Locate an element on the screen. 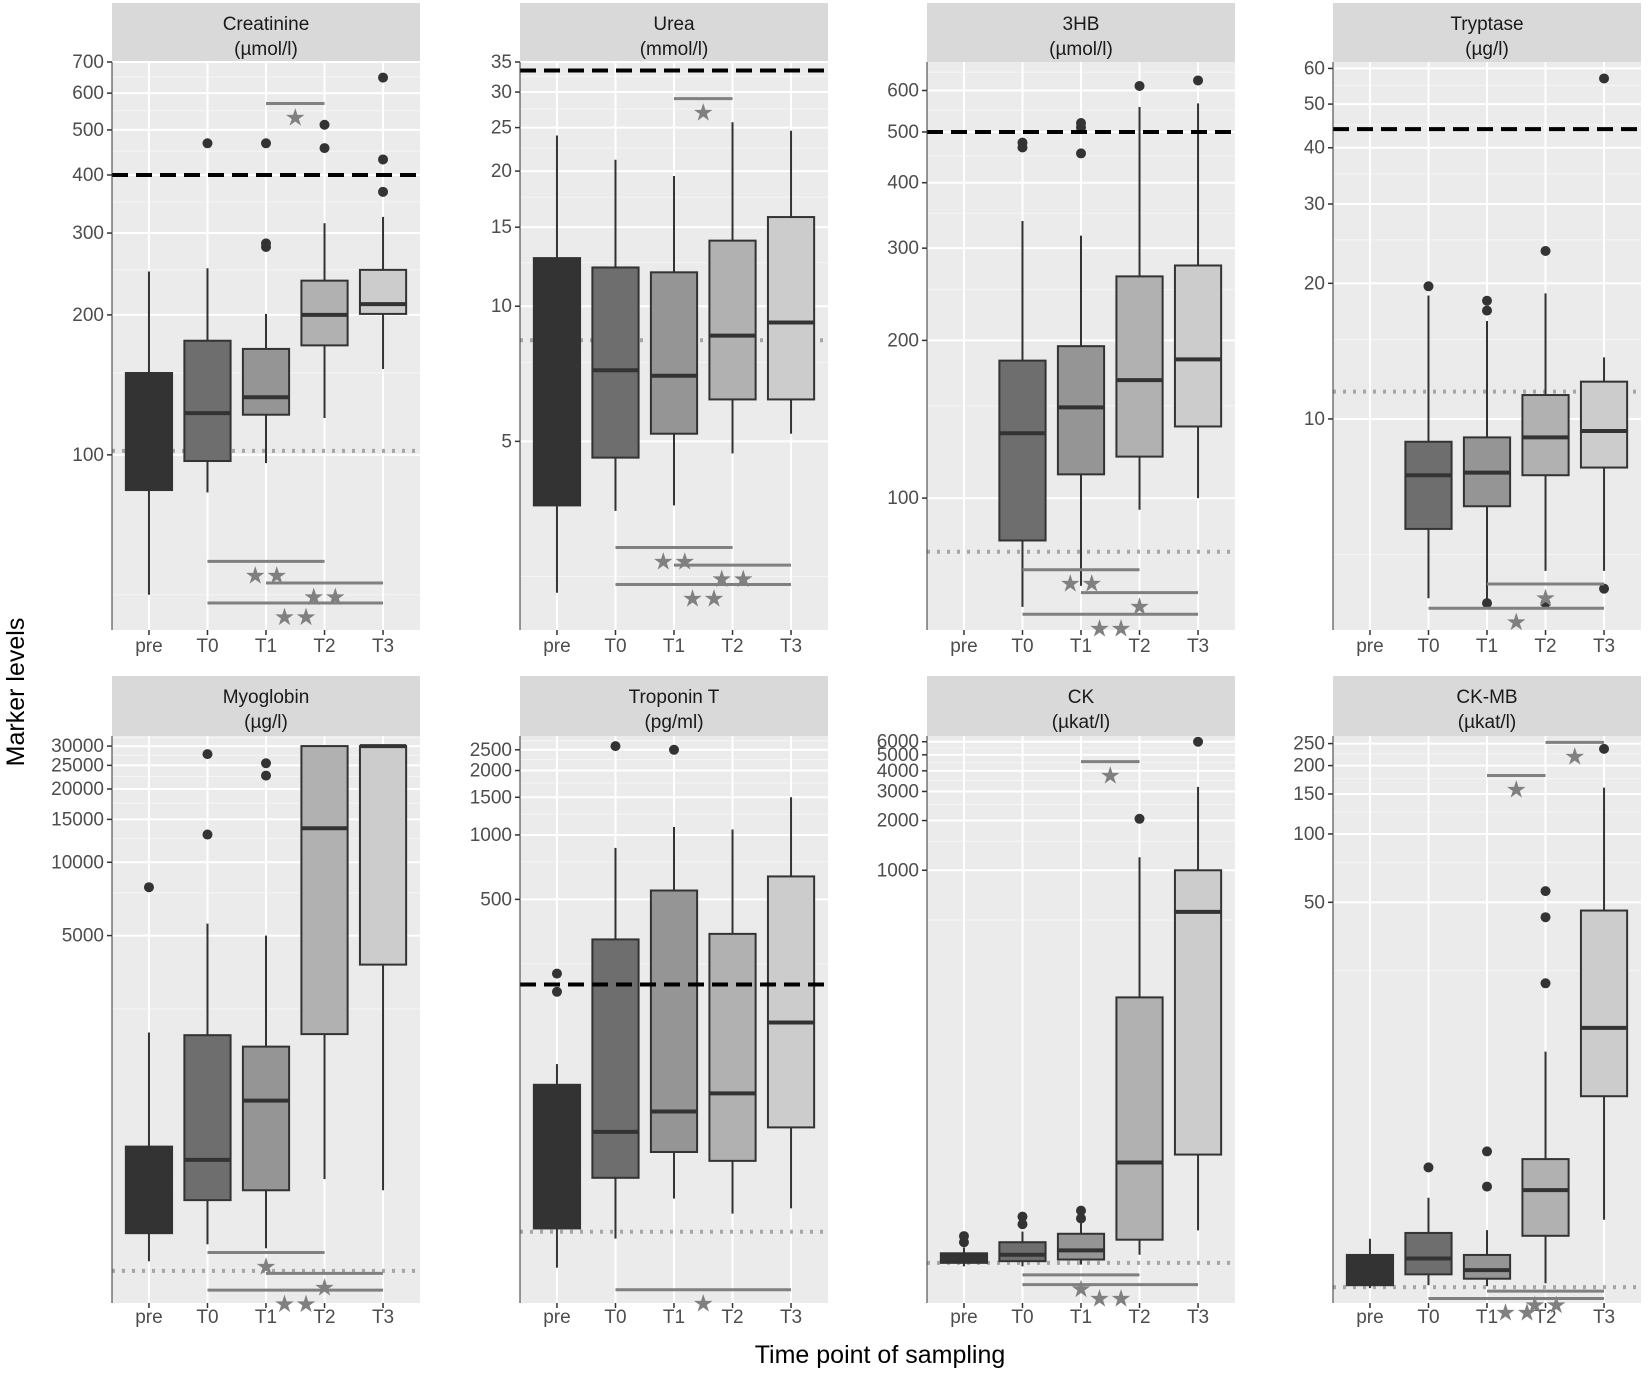 The height and width of the screenshot is (1373, 1650). box-myoglobin-t2 is located at coordinates (324, 962).